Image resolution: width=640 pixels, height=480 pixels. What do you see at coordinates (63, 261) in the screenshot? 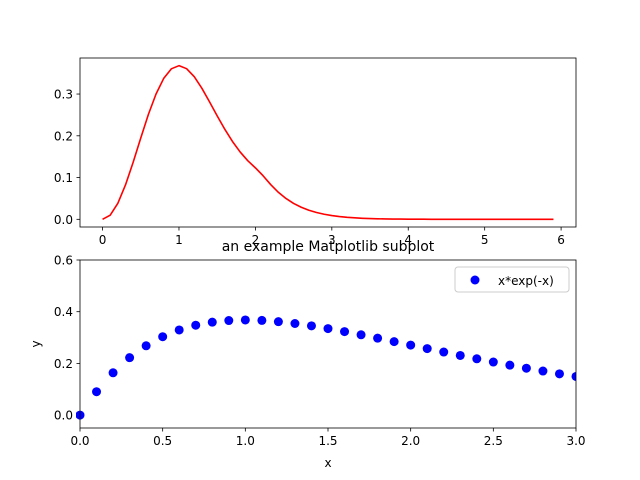
I see `y-tick-label: 0.6` at bounding box center [63, 261].